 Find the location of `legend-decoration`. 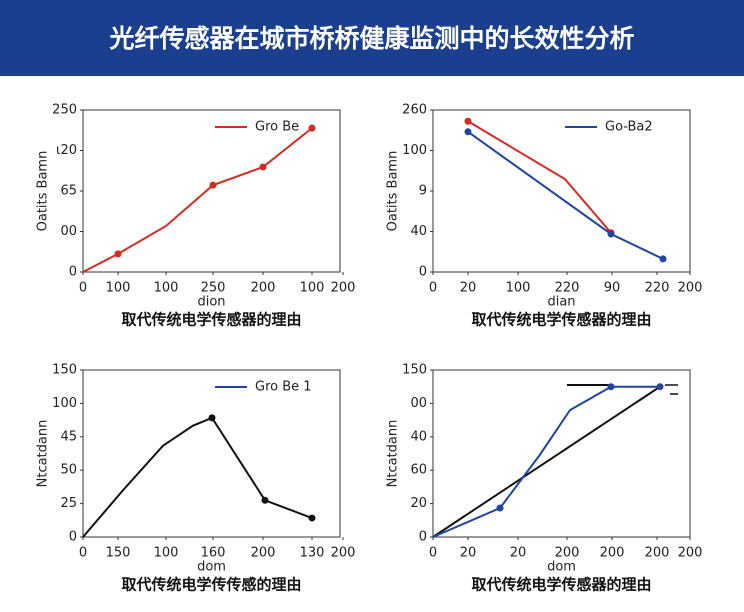

legend-decoration is located at coordinates (622, 389).